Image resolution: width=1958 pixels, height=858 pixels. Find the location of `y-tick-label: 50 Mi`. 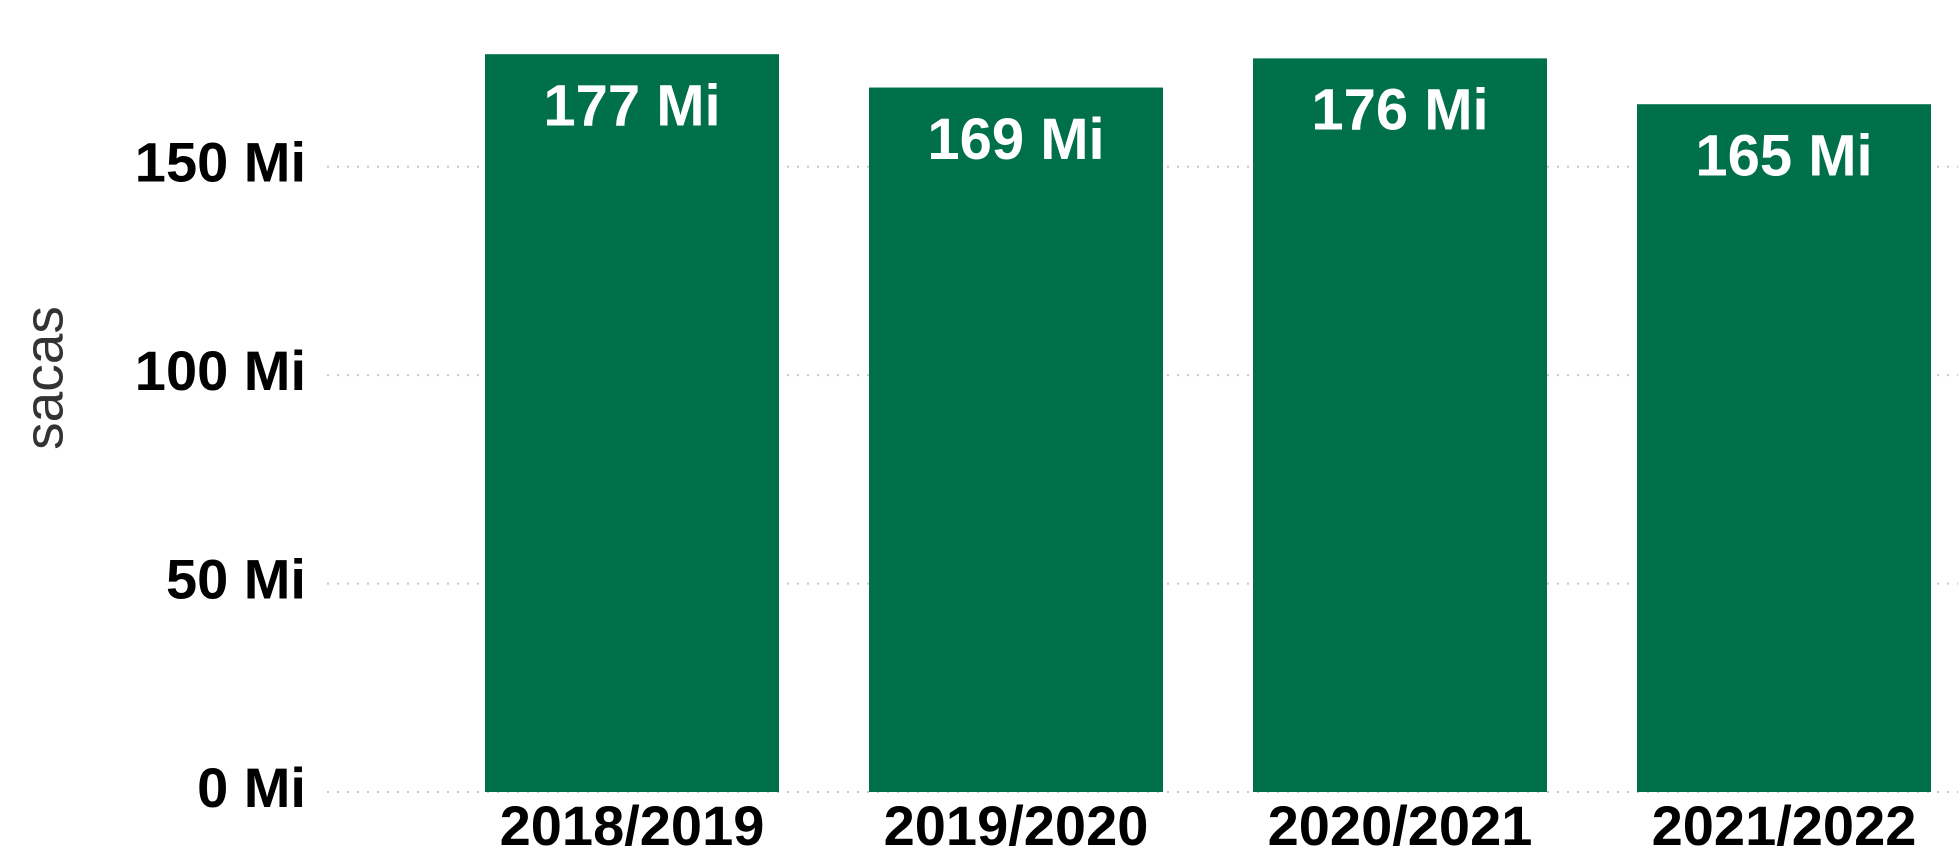

y-tick-label: 50 Mi is located at coordinates (236, 578).